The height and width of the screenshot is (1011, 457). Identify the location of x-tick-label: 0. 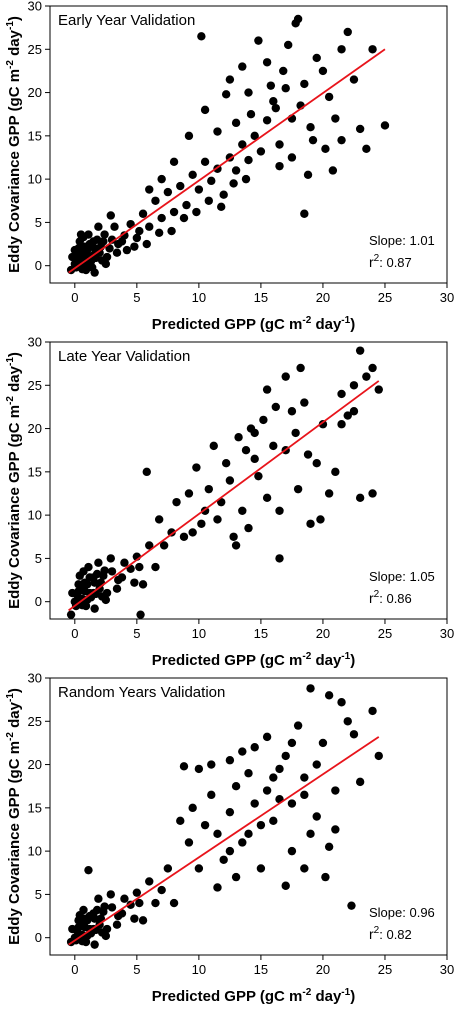
(74, 633).